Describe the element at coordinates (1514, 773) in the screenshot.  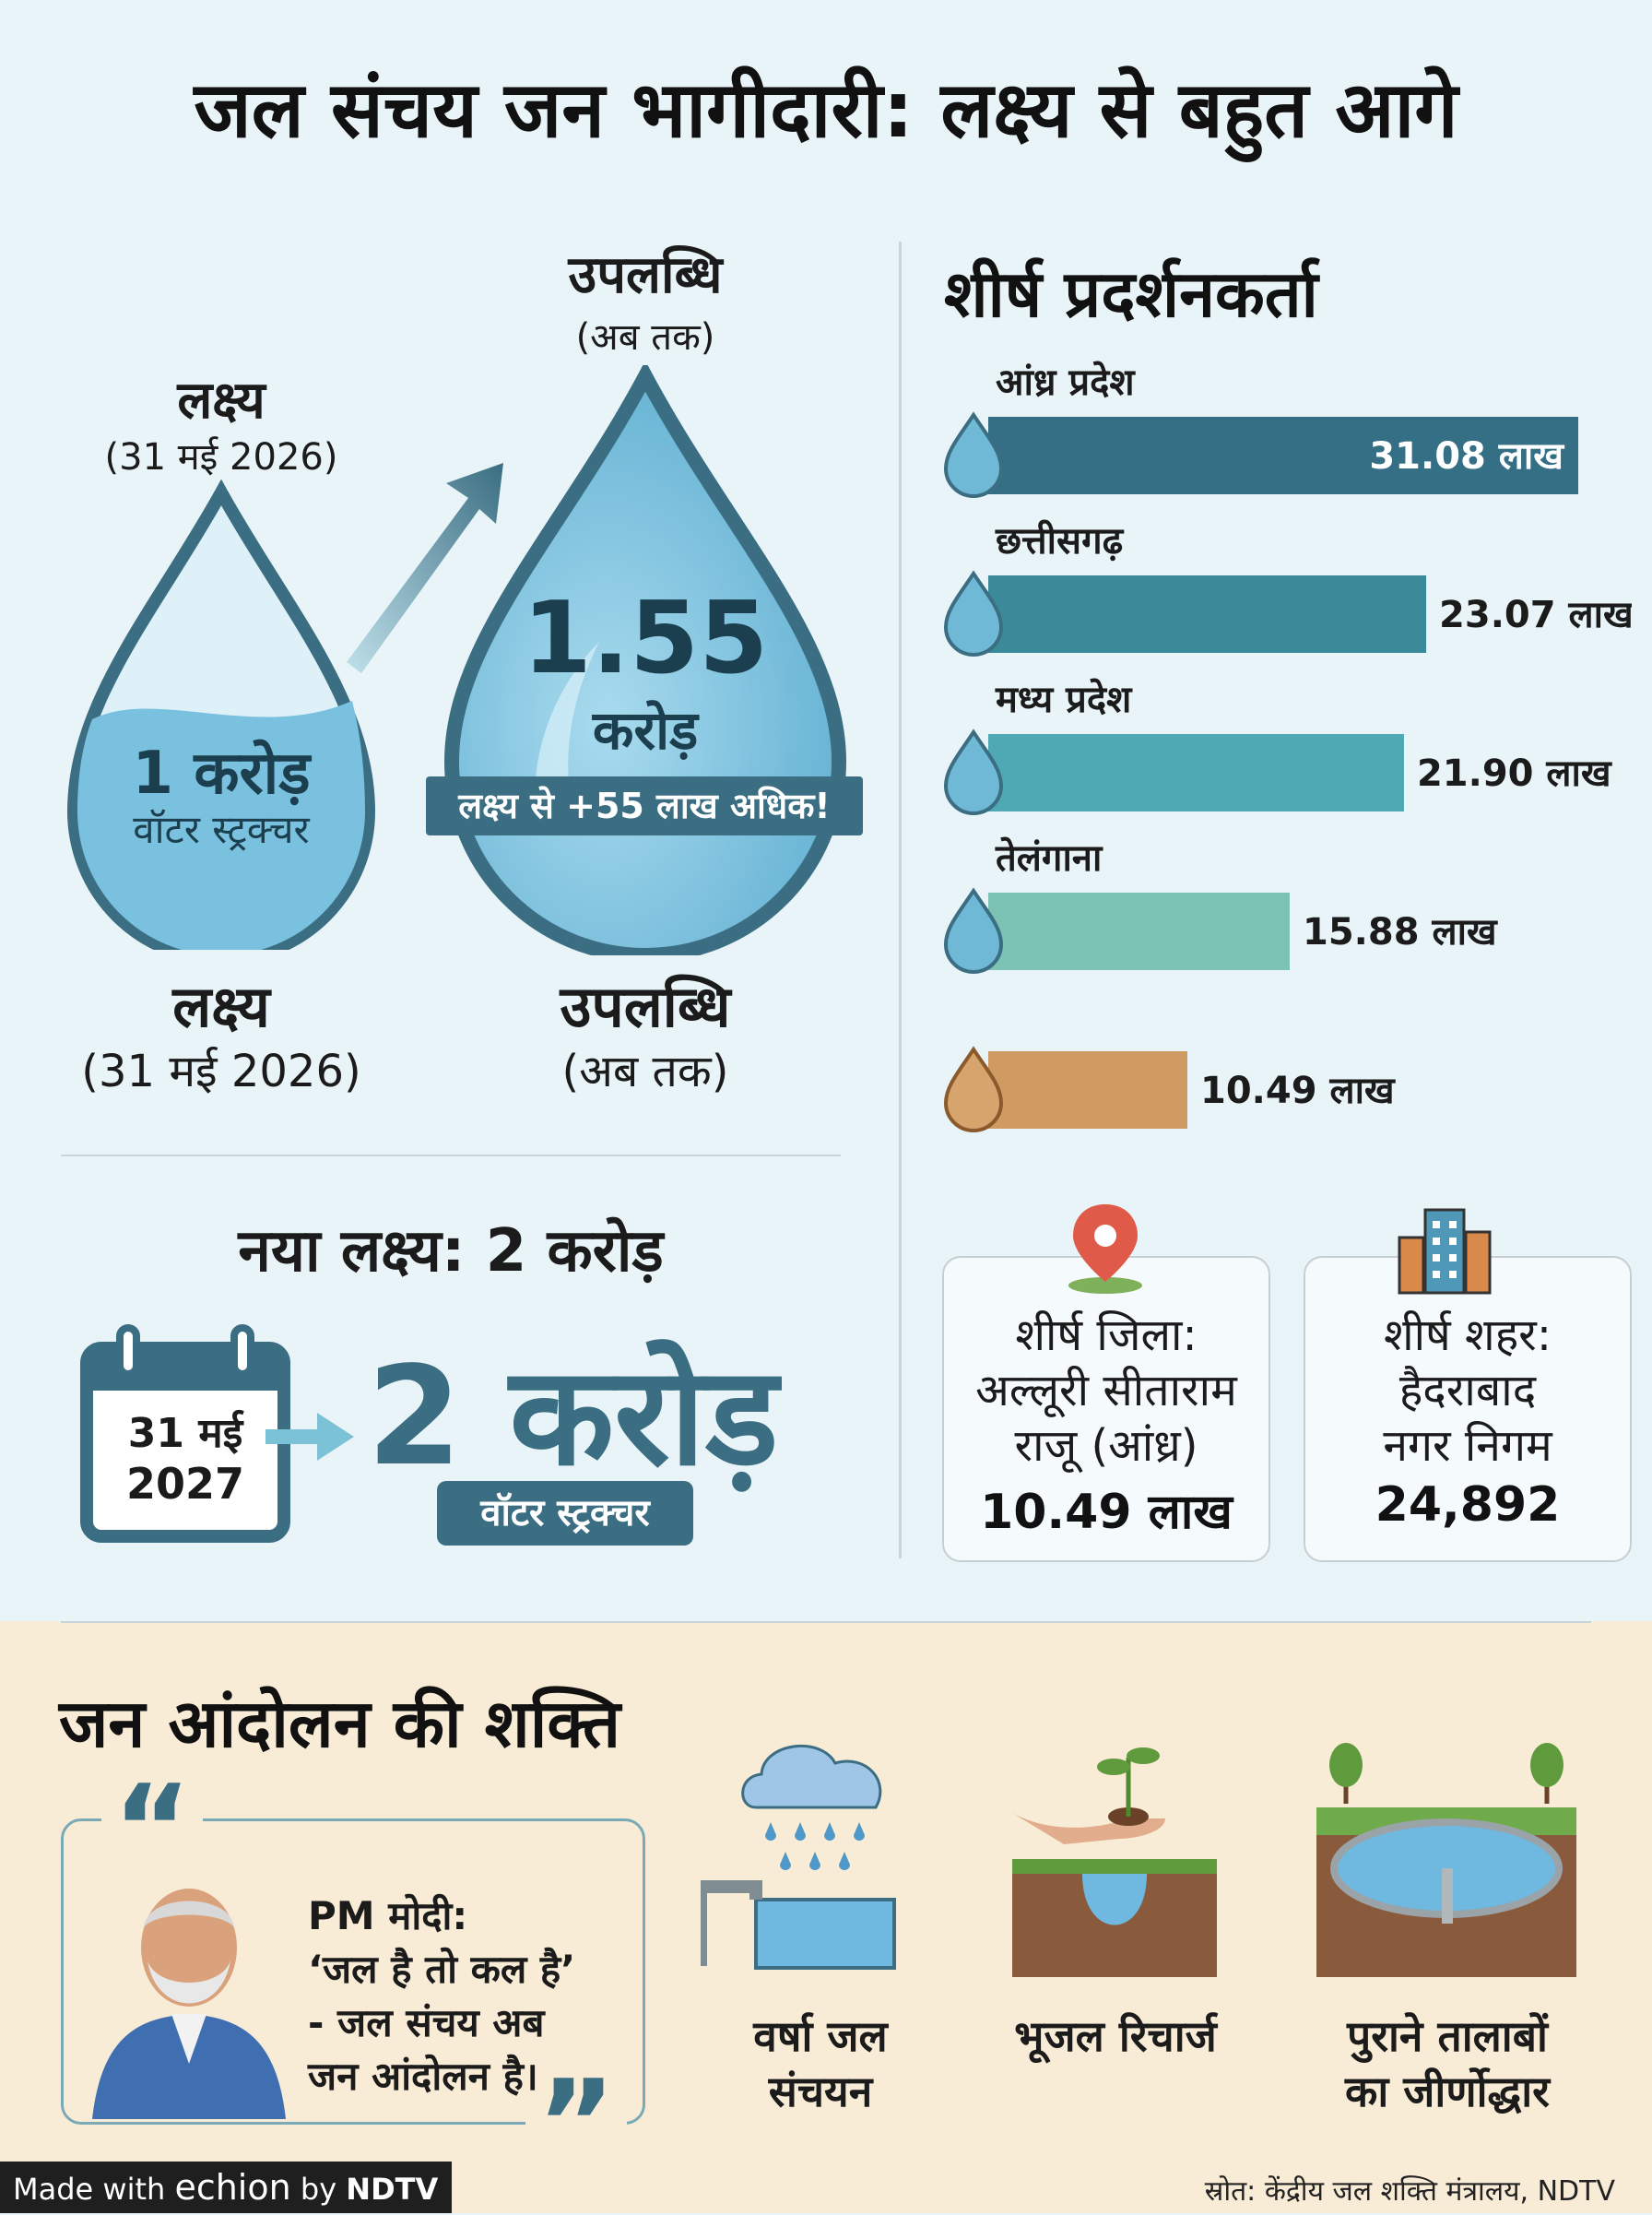
I see `bar-value-label: 21.90 लाख` at that location.